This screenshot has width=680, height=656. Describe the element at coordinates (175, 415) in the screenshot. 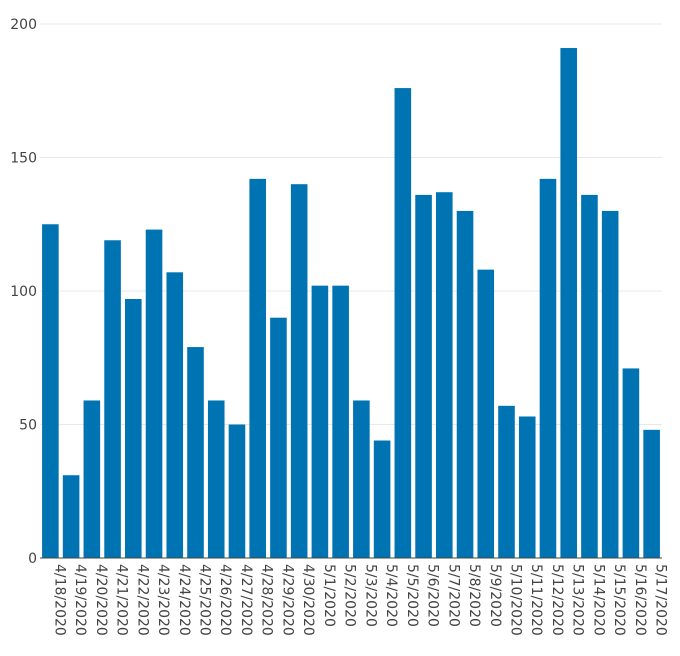

I see `bar-4/24/2020` at that location.